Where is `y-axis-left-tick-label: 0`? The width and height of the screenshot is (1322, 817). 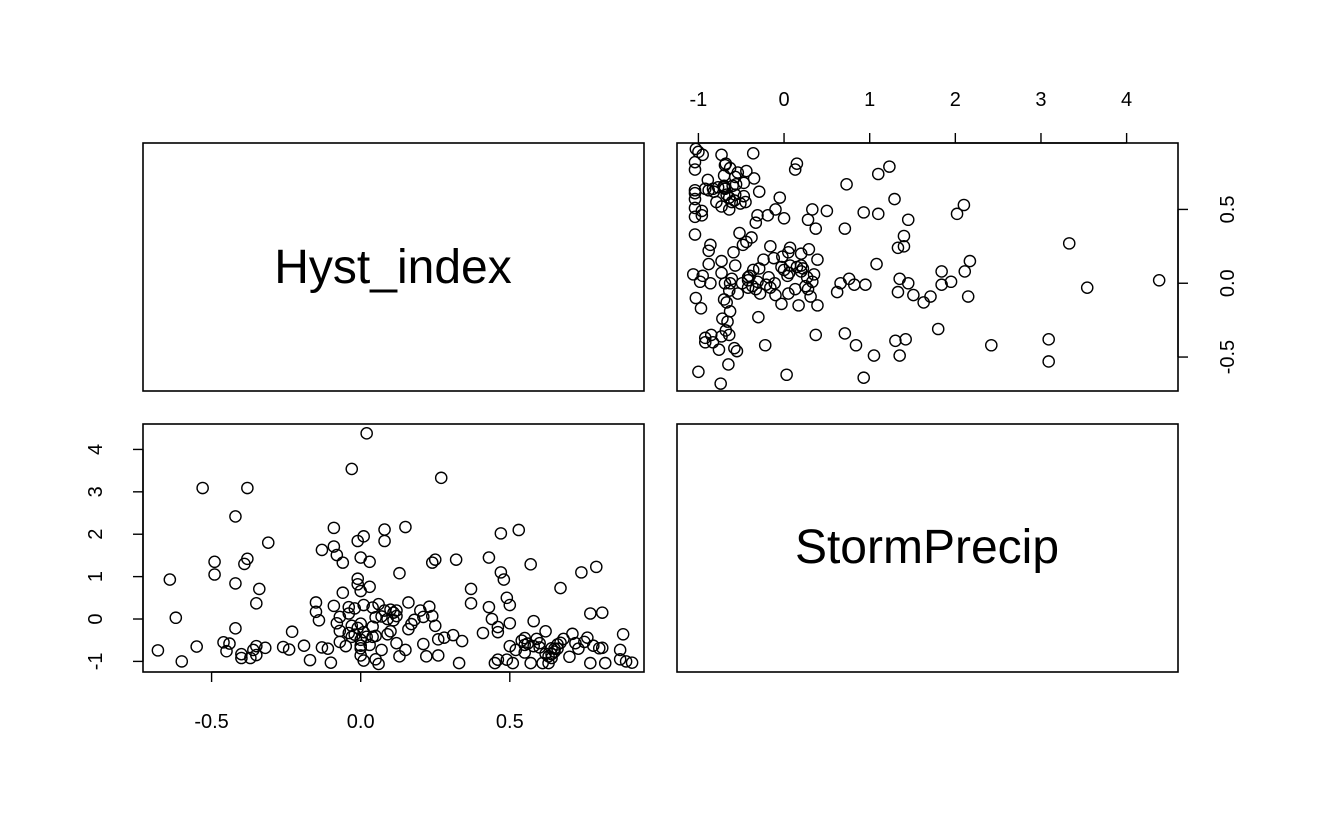
y-axis-left-tick-label: 0 is located at coordinates (96, 618).